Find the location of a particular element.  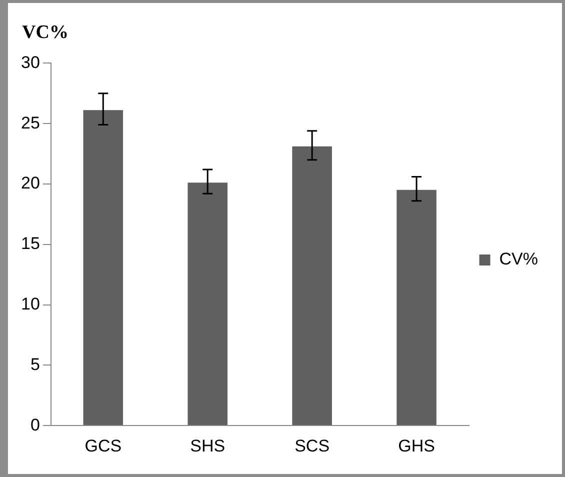

y-tick-label: 20 is located at coordinates (30, 183).